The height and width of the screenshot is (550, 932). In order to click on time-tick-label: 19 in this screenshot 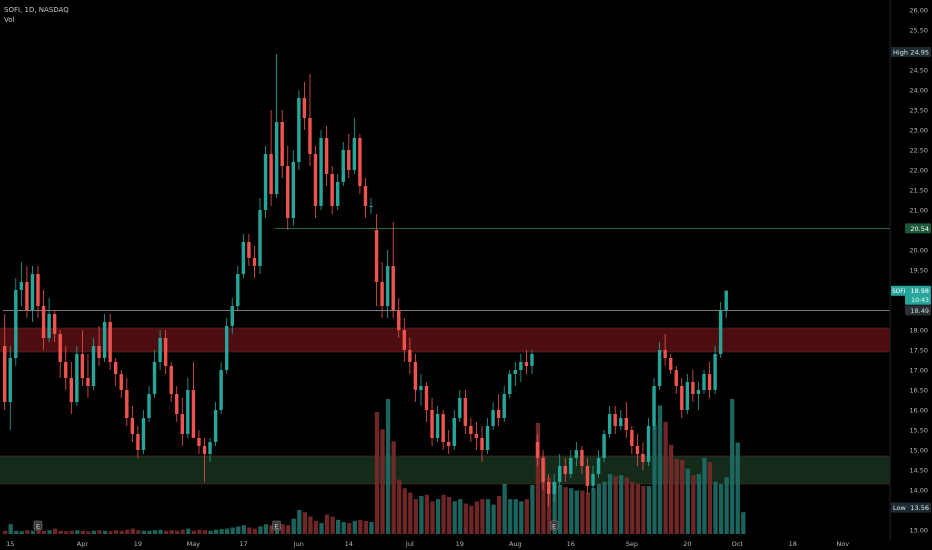, I will do `click(460, 544)`.